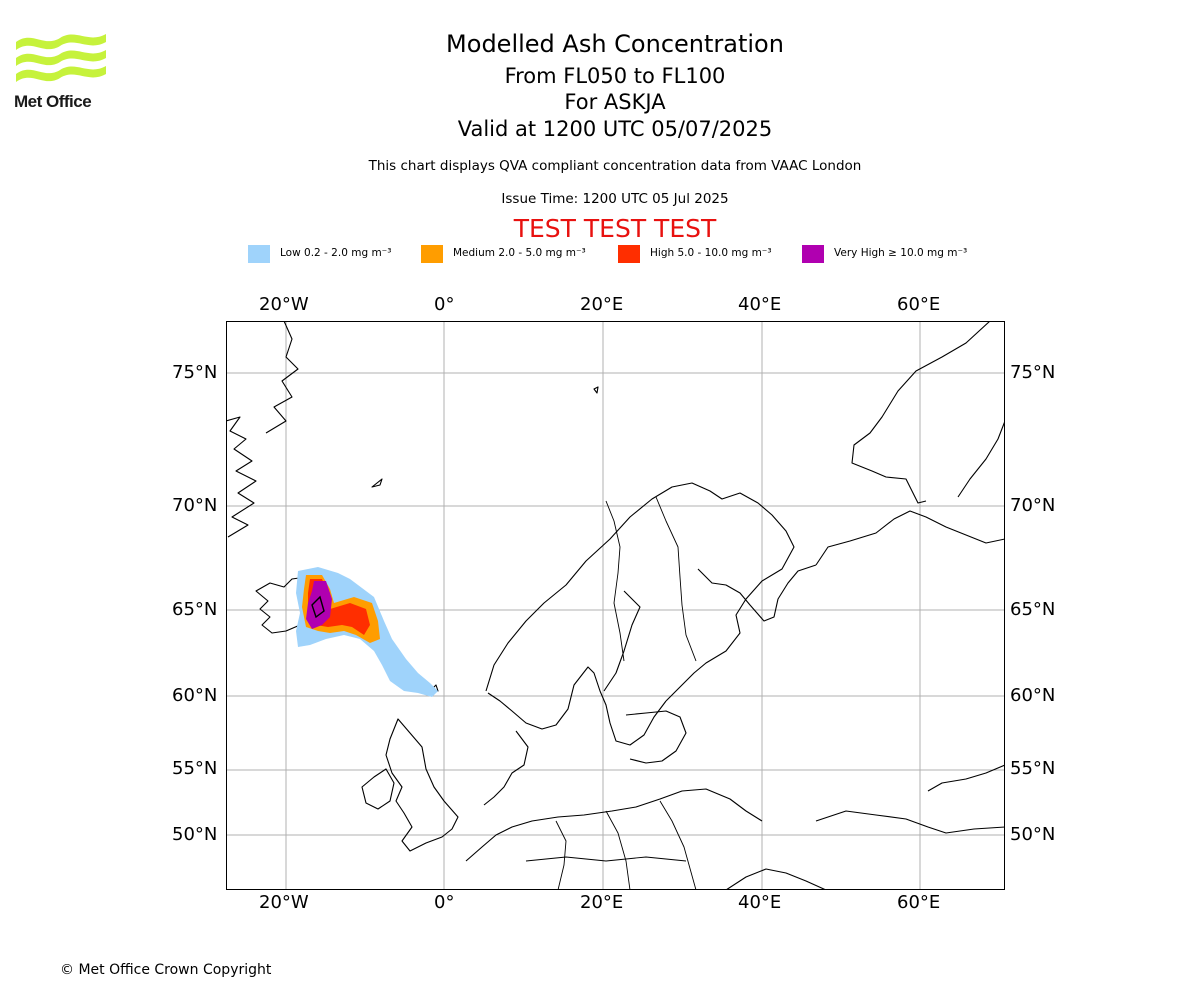 The image size is (1200, 1000). I want to click on legend-swatch-very-high, so click(813, 254).